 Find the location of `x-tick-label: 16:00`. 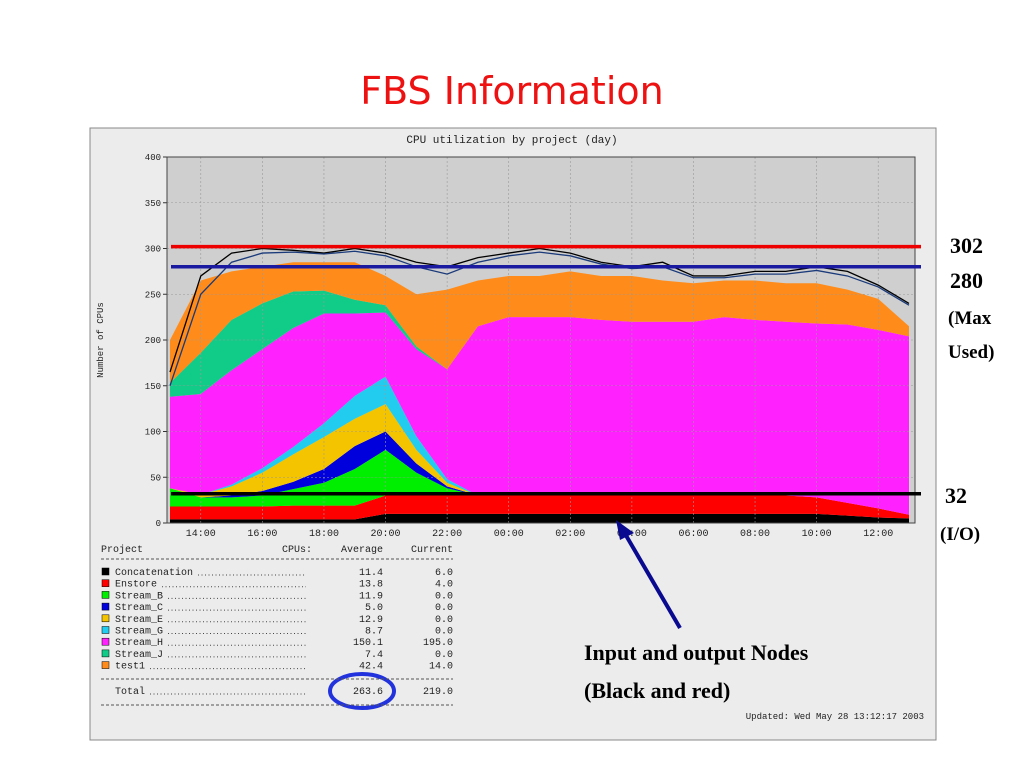

x-tick-label: 16:00 is located at coordinates (262, 534).